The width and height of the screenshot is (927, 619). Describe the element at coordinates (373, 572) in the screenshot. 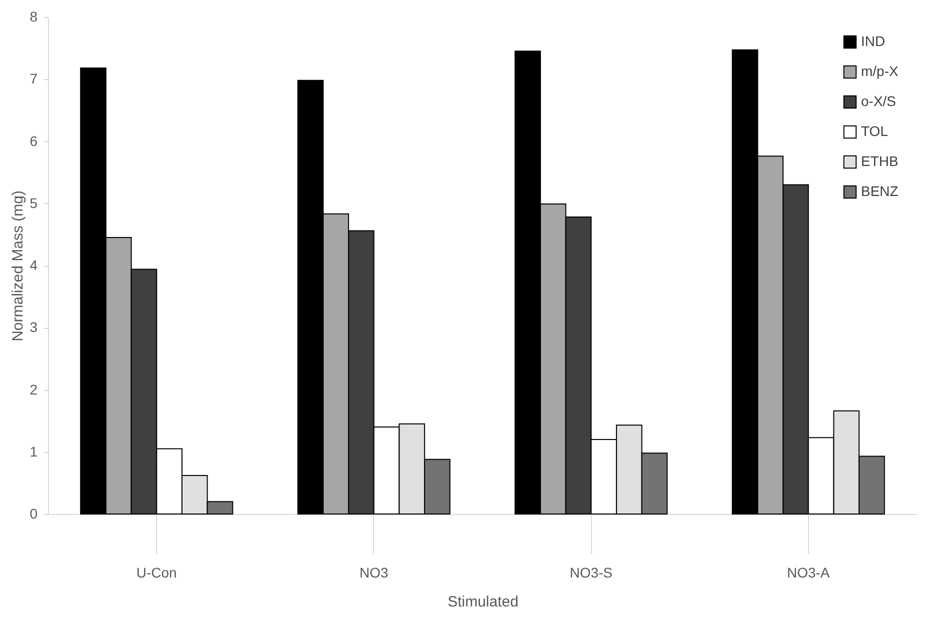

I see `x-tick-label: NO3` at that location.